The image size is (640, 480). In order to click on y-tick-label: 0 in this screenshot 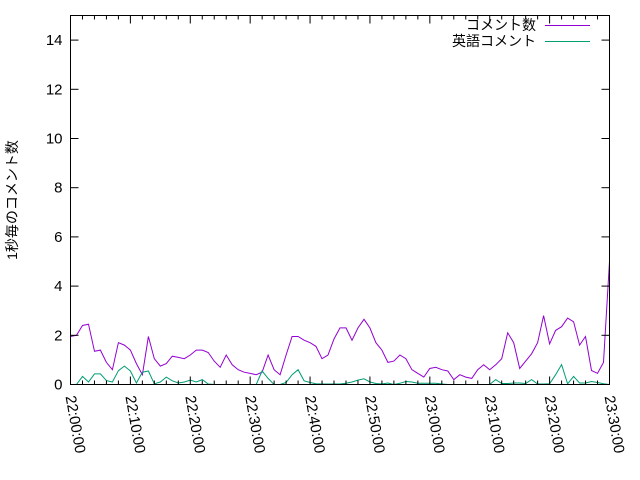, I will do `click(58, 385)`.